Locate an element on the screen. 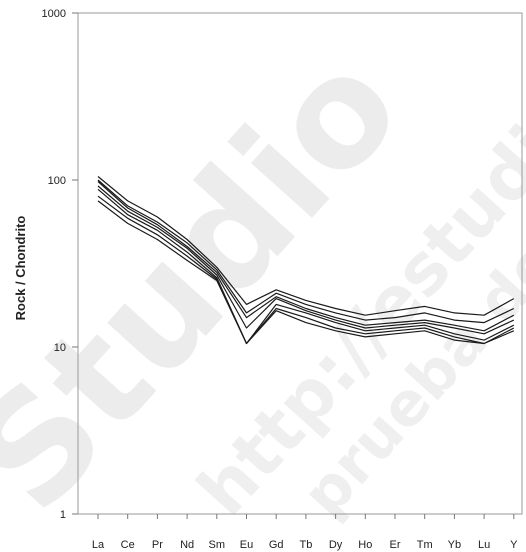 This screenshot has width=526, height=552. x-tick-label: Lu is located at coordinates (484, 545).